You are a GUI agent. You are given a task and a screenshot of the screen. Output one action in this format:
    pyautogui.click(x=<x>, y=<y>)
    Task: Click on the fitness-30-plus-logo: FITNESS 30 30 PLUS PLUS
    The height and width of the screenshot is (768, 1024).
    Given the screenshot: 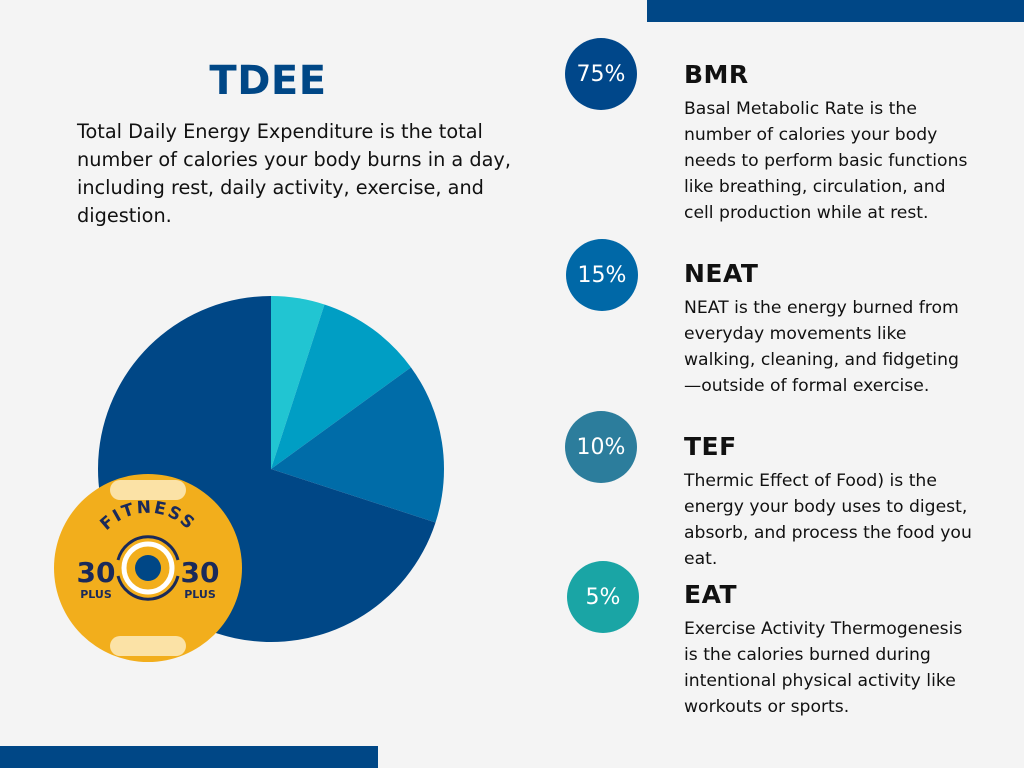 What is the action you would take?
    pyautogui.click(x=148, y=568)
    